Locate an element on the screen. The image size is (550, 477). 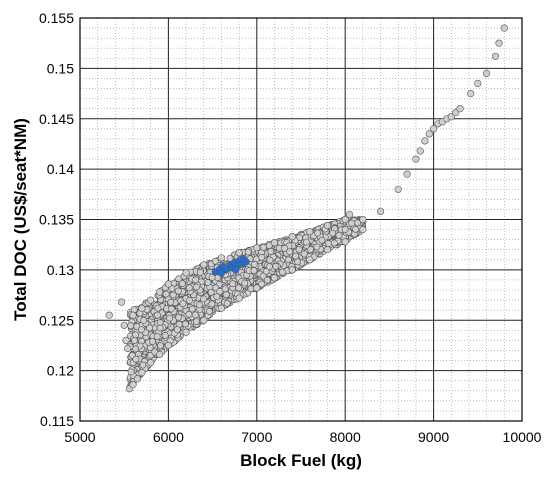
y-tick-label: 0.13 is located at coordinates (60, 270).